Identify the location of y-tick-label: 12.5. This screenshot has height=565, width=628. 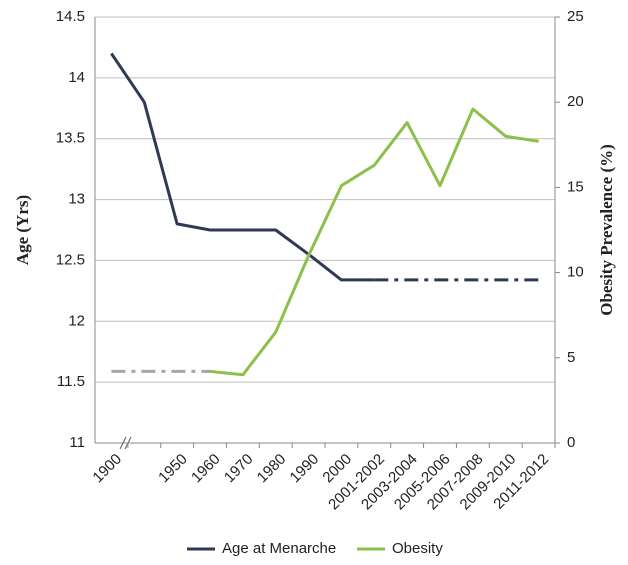
(70, 259).